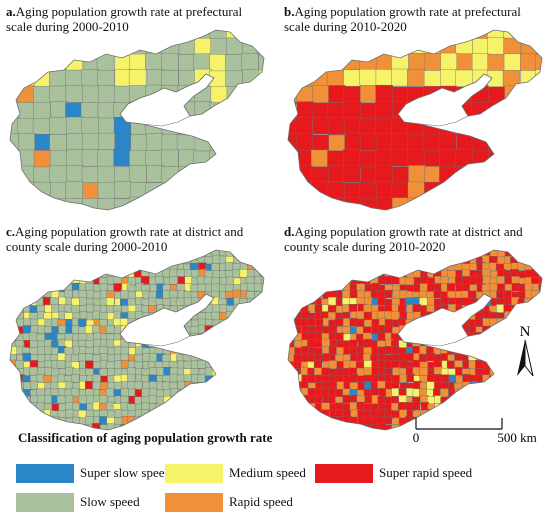  Describe the element at coordinates (516, 437) in the screenshot. I see `scale-bar-end: 500 km` at that location.